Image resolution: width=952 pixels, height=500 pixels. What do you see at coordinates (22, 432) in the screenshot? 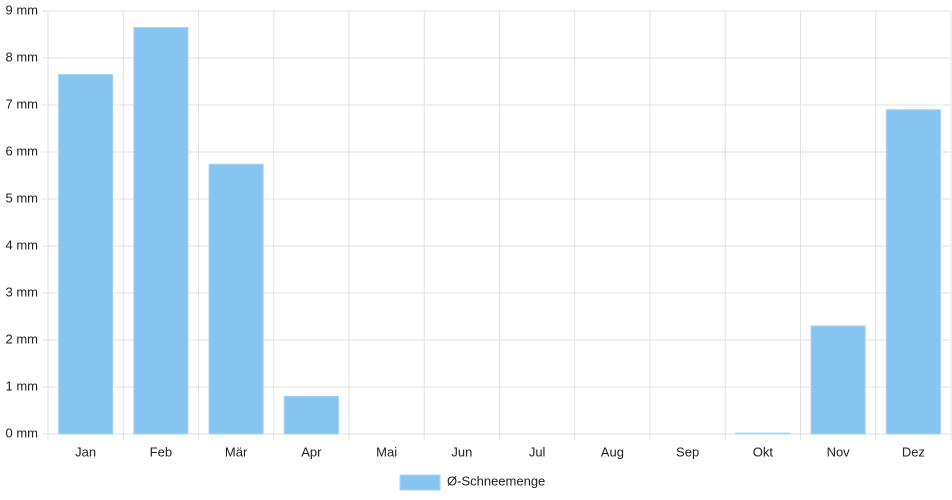
I see `y-tick-label: 0 mm` at bounding box center [22, 432].